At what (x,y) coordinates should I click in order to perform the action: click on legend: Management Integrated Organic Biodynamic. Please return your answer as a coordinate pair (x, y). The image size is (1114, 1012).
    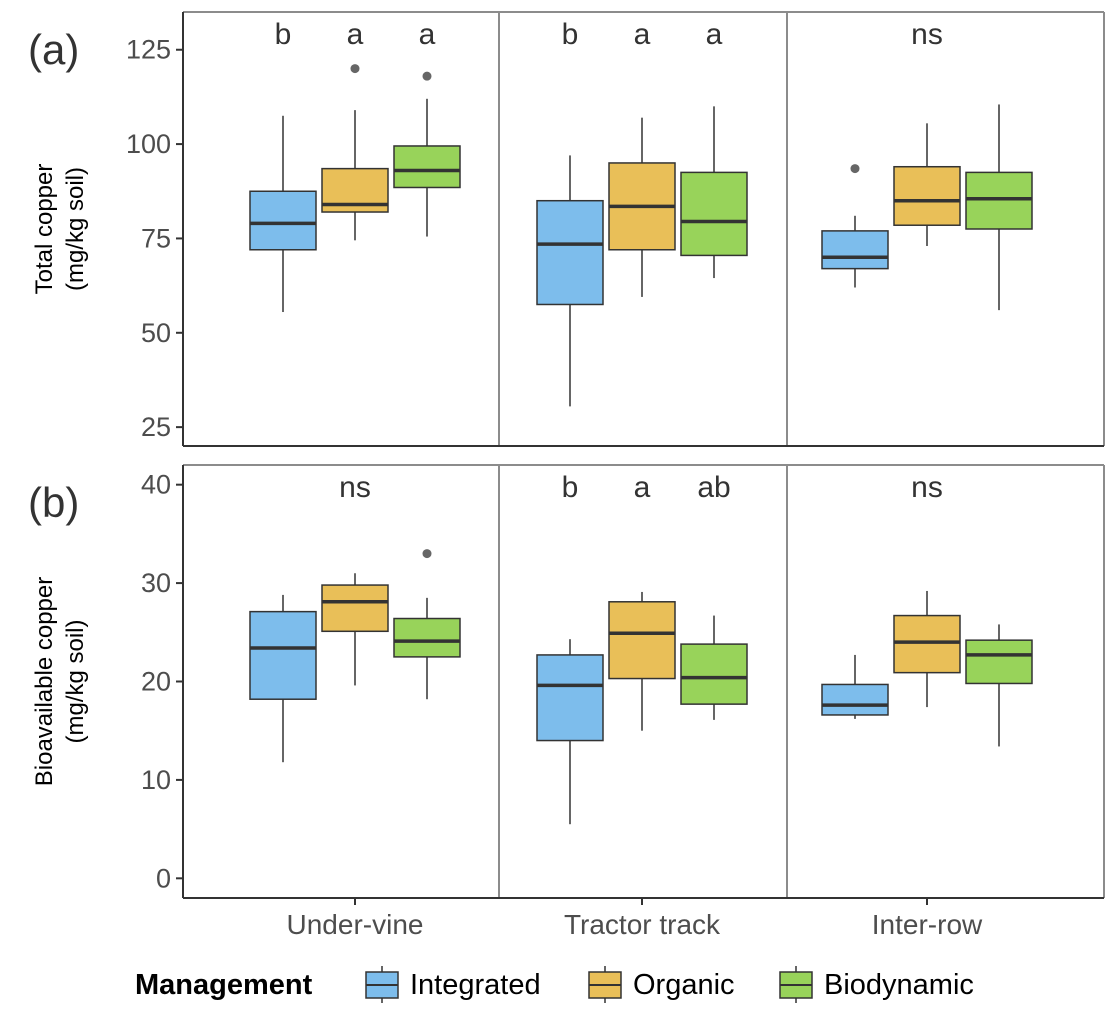
    Looking at the image, I should click on (554, 984).